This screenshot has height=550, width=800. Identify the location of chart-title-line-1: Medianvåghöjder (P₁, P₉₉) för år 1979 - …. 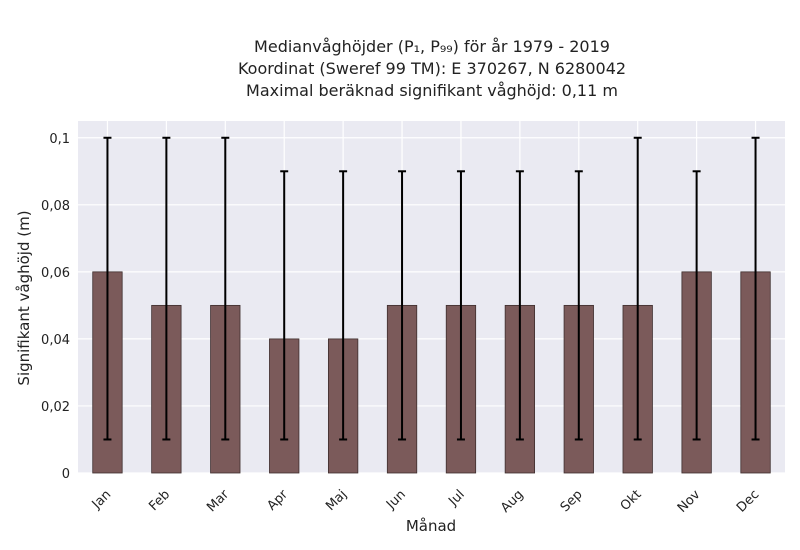
(432, 46).